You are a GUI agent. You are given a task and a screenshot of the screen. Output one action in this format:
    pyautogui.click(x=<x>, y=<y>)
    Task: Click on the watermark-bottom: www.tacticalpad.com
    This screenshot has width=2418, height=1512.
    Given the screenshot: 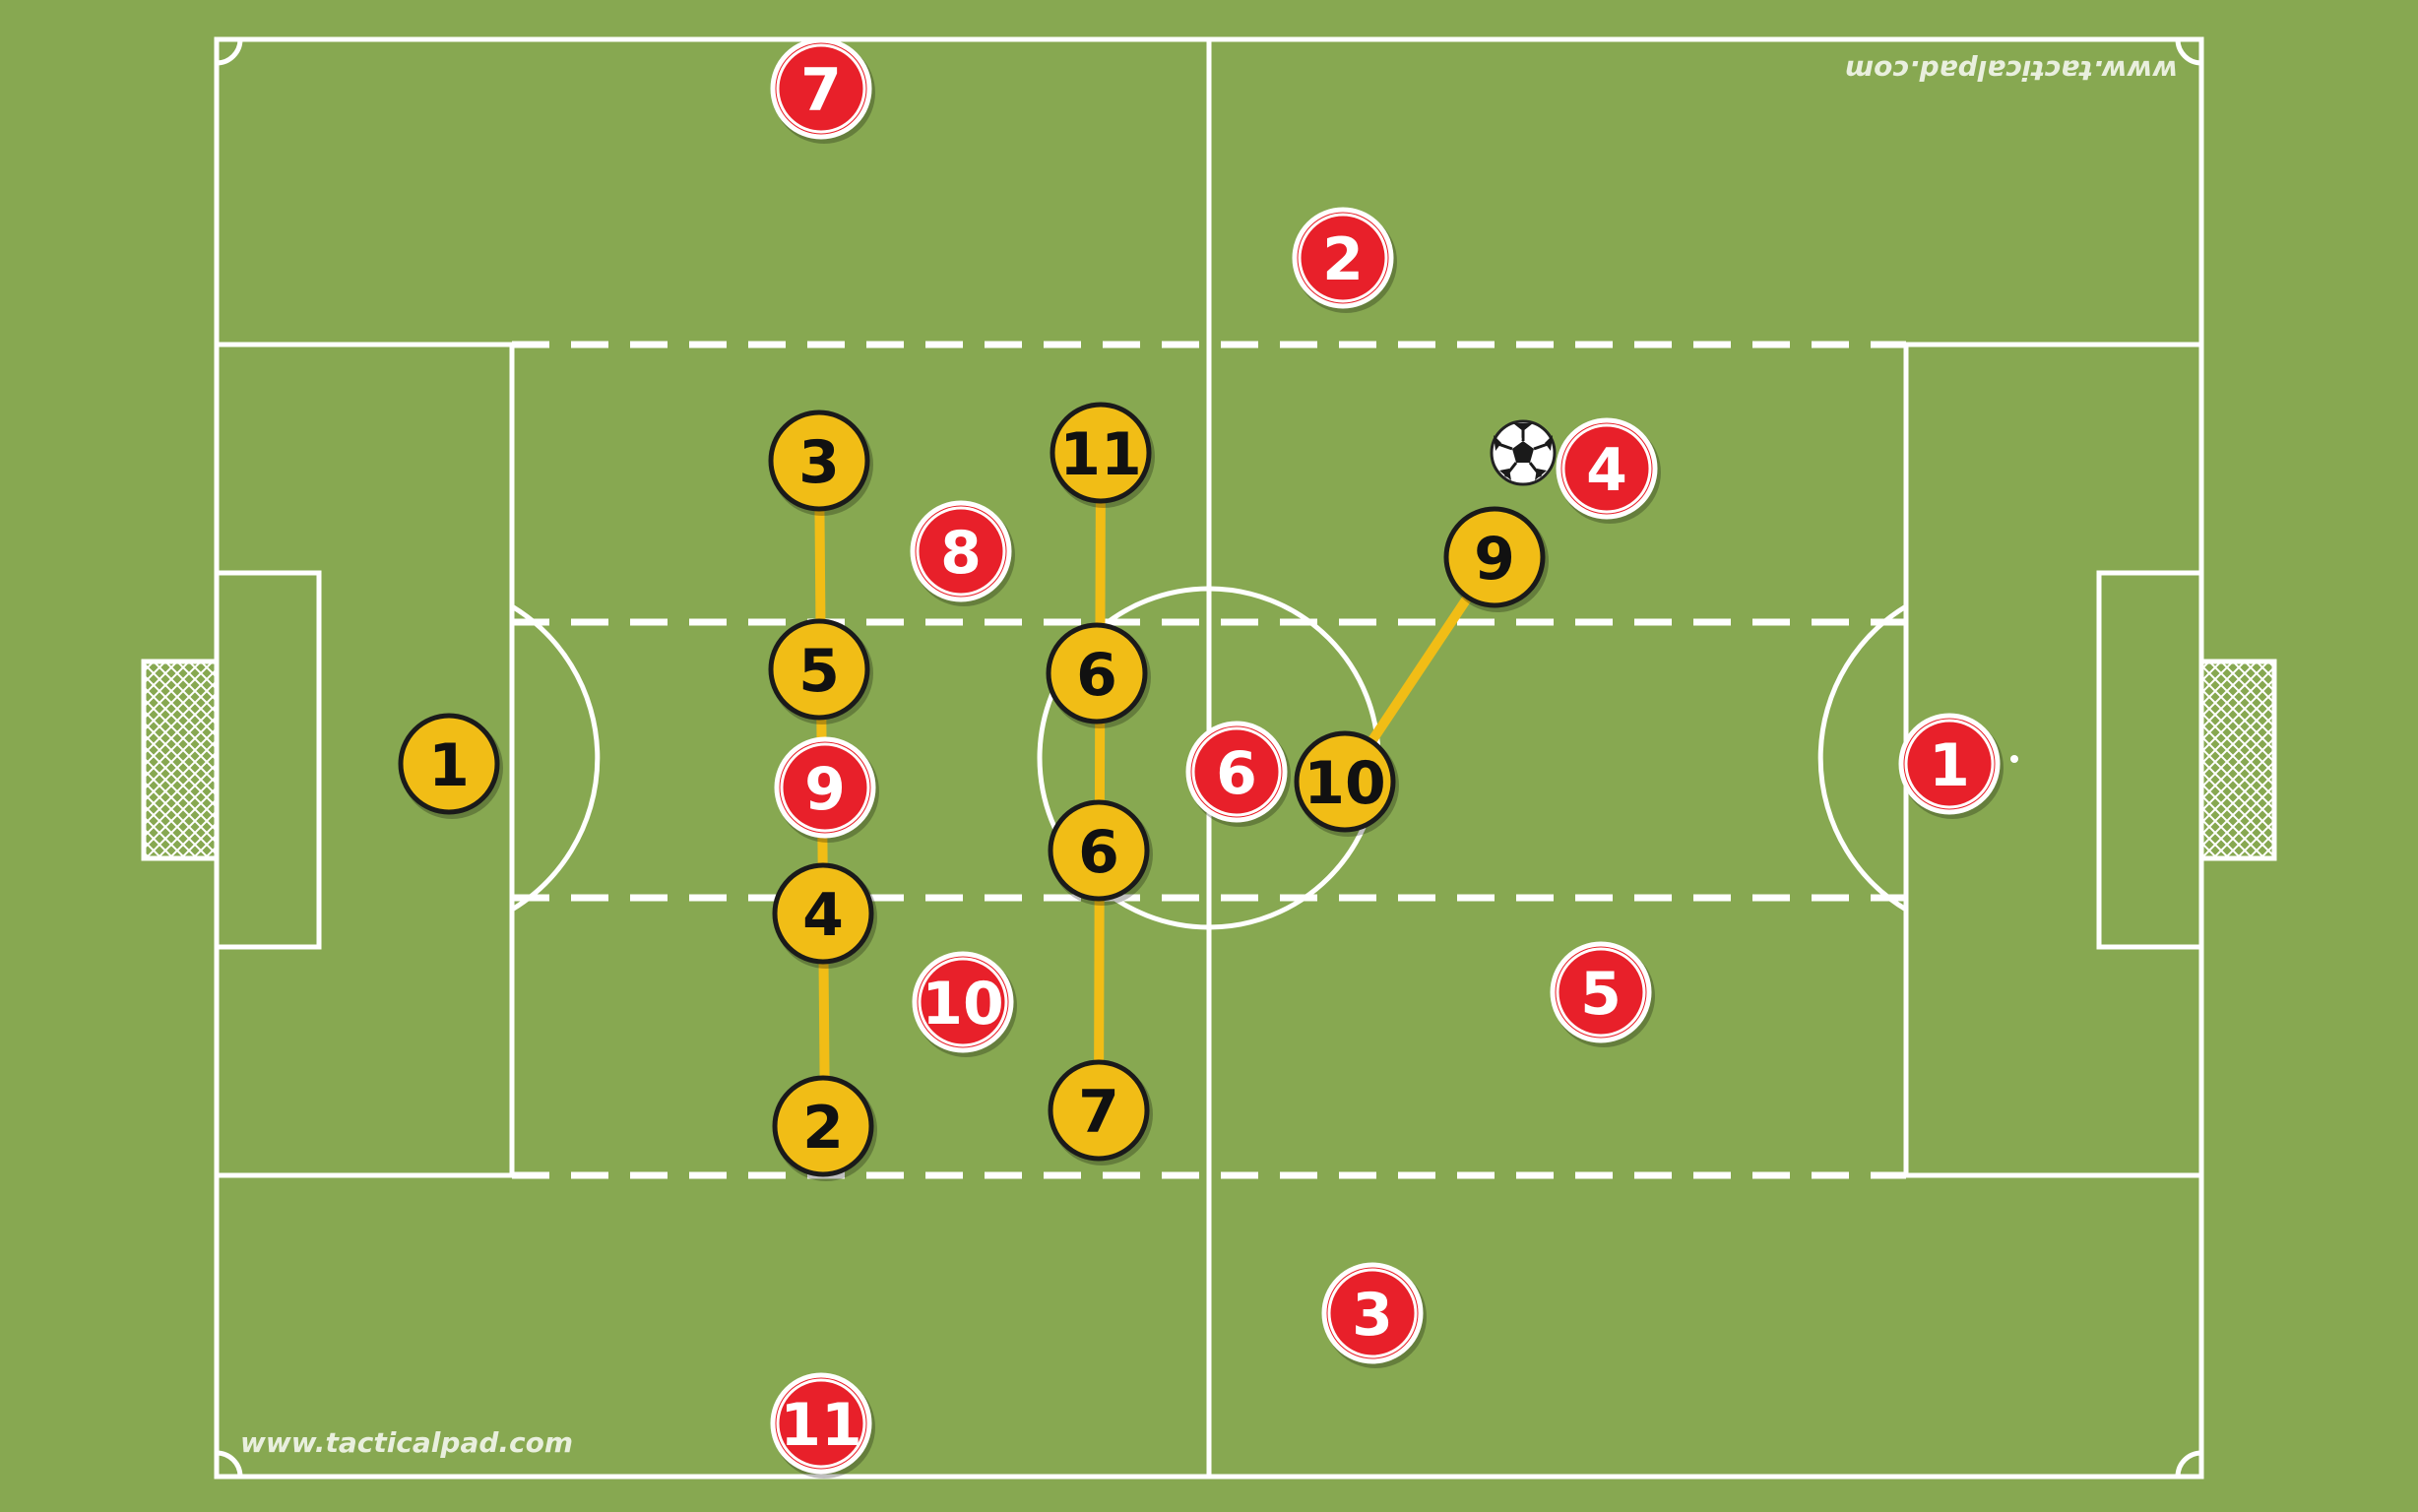 What is the action you would take?
    pyautogui.click(x=406, y=1442)
    